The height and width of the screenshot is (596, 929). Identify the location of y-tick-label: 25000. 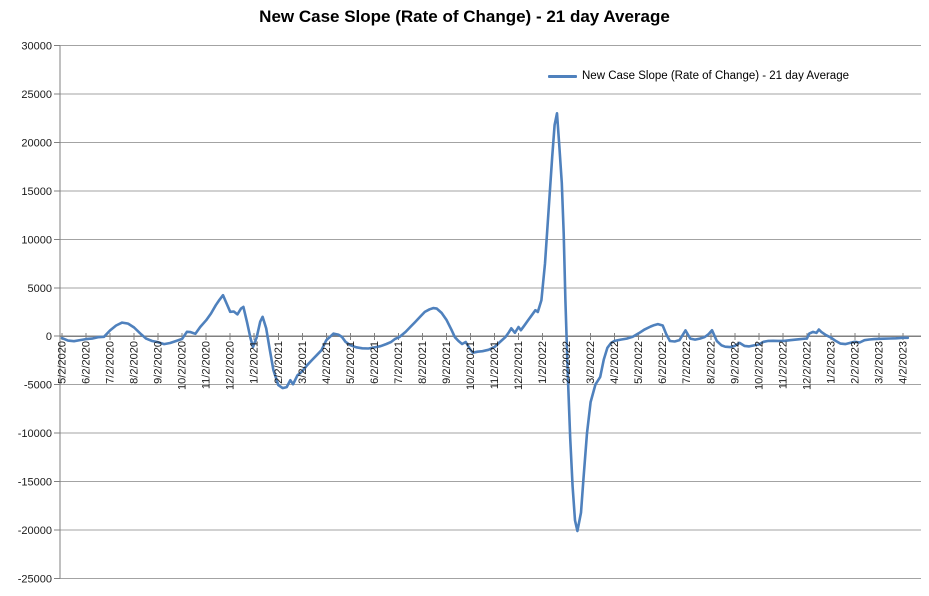
(36, 95).